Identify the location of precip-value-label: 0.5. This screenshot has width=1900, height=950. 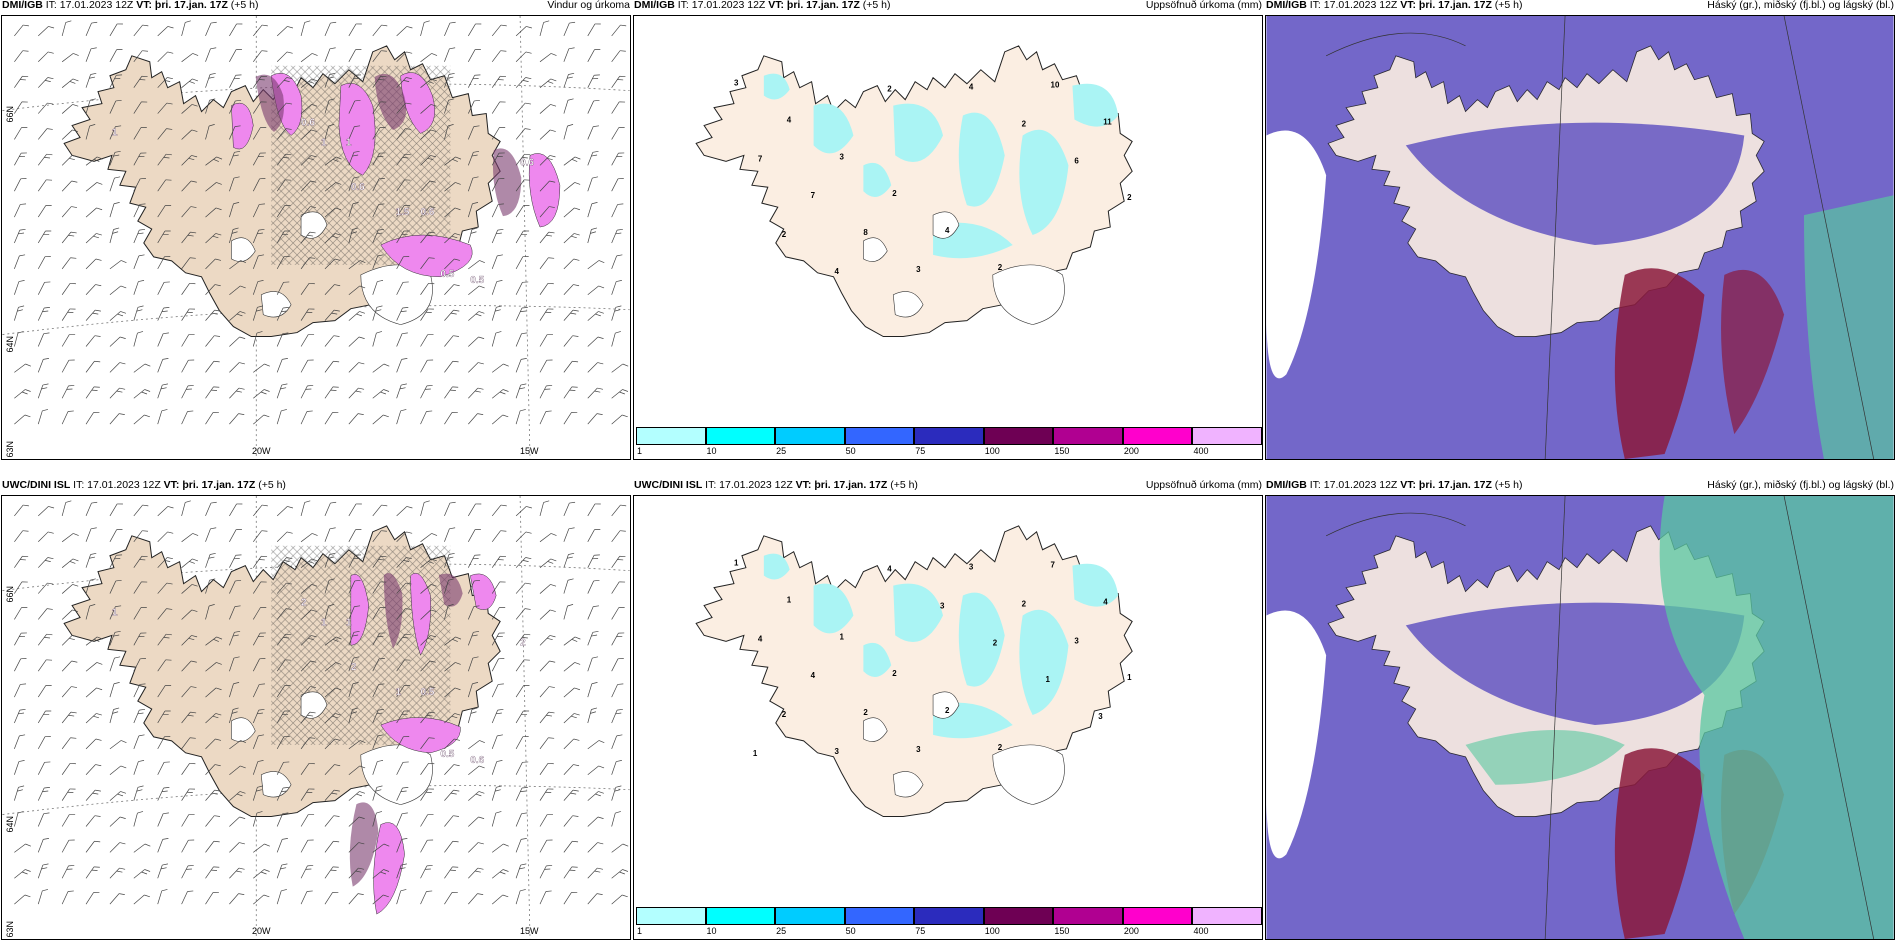
(477, 280).